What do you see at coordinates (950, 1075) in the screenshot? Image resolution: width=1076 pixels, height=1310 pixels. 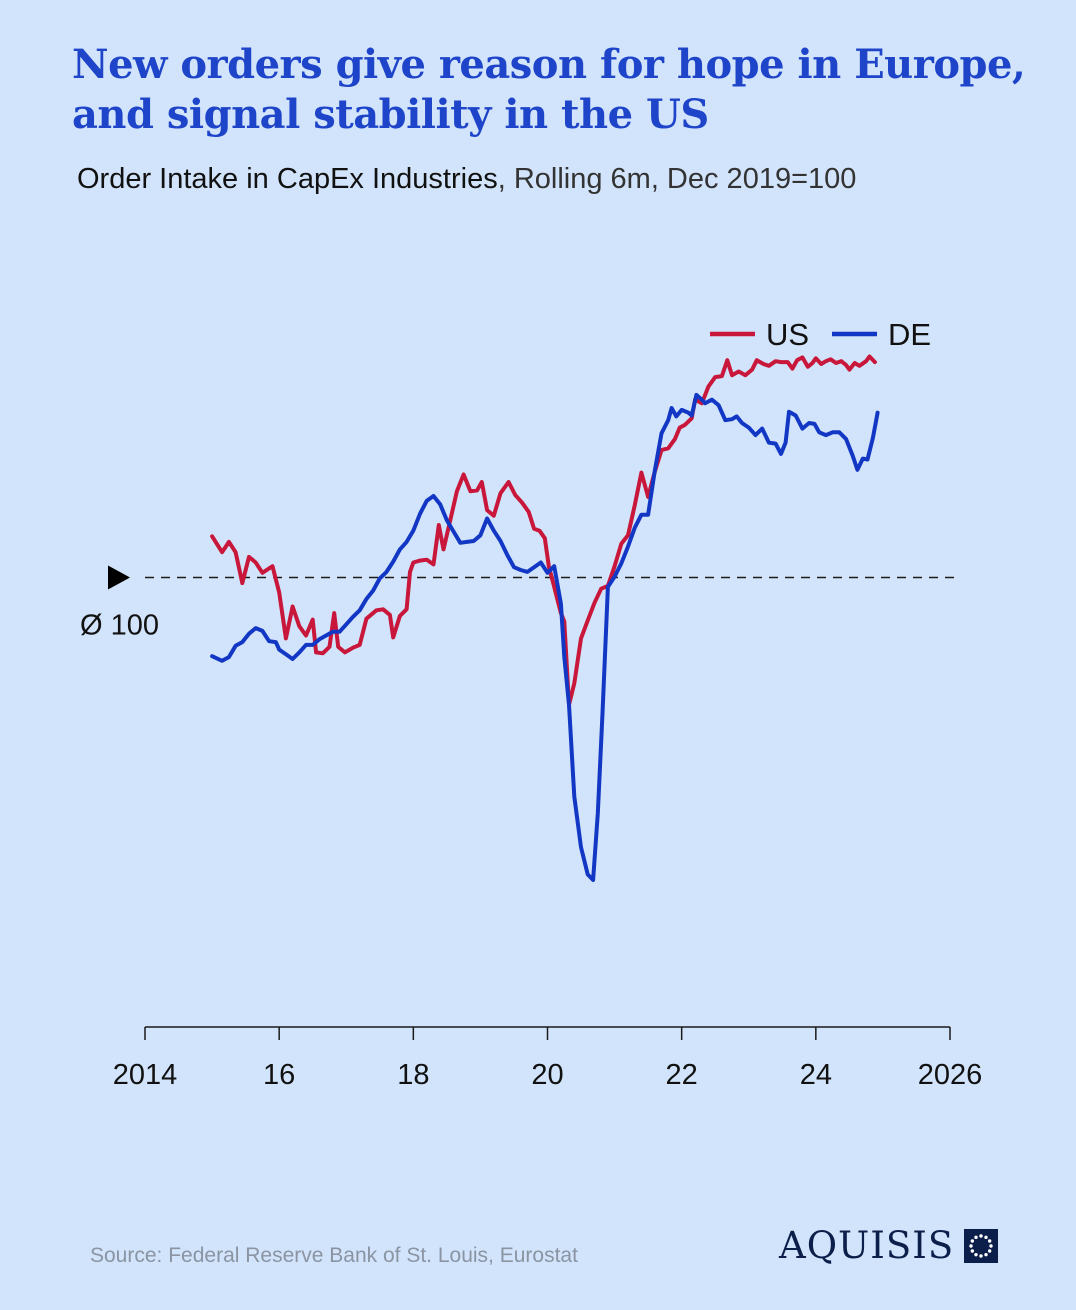 I see `x-tick-label-2026: 2026` at bounding box center [950, 1075].